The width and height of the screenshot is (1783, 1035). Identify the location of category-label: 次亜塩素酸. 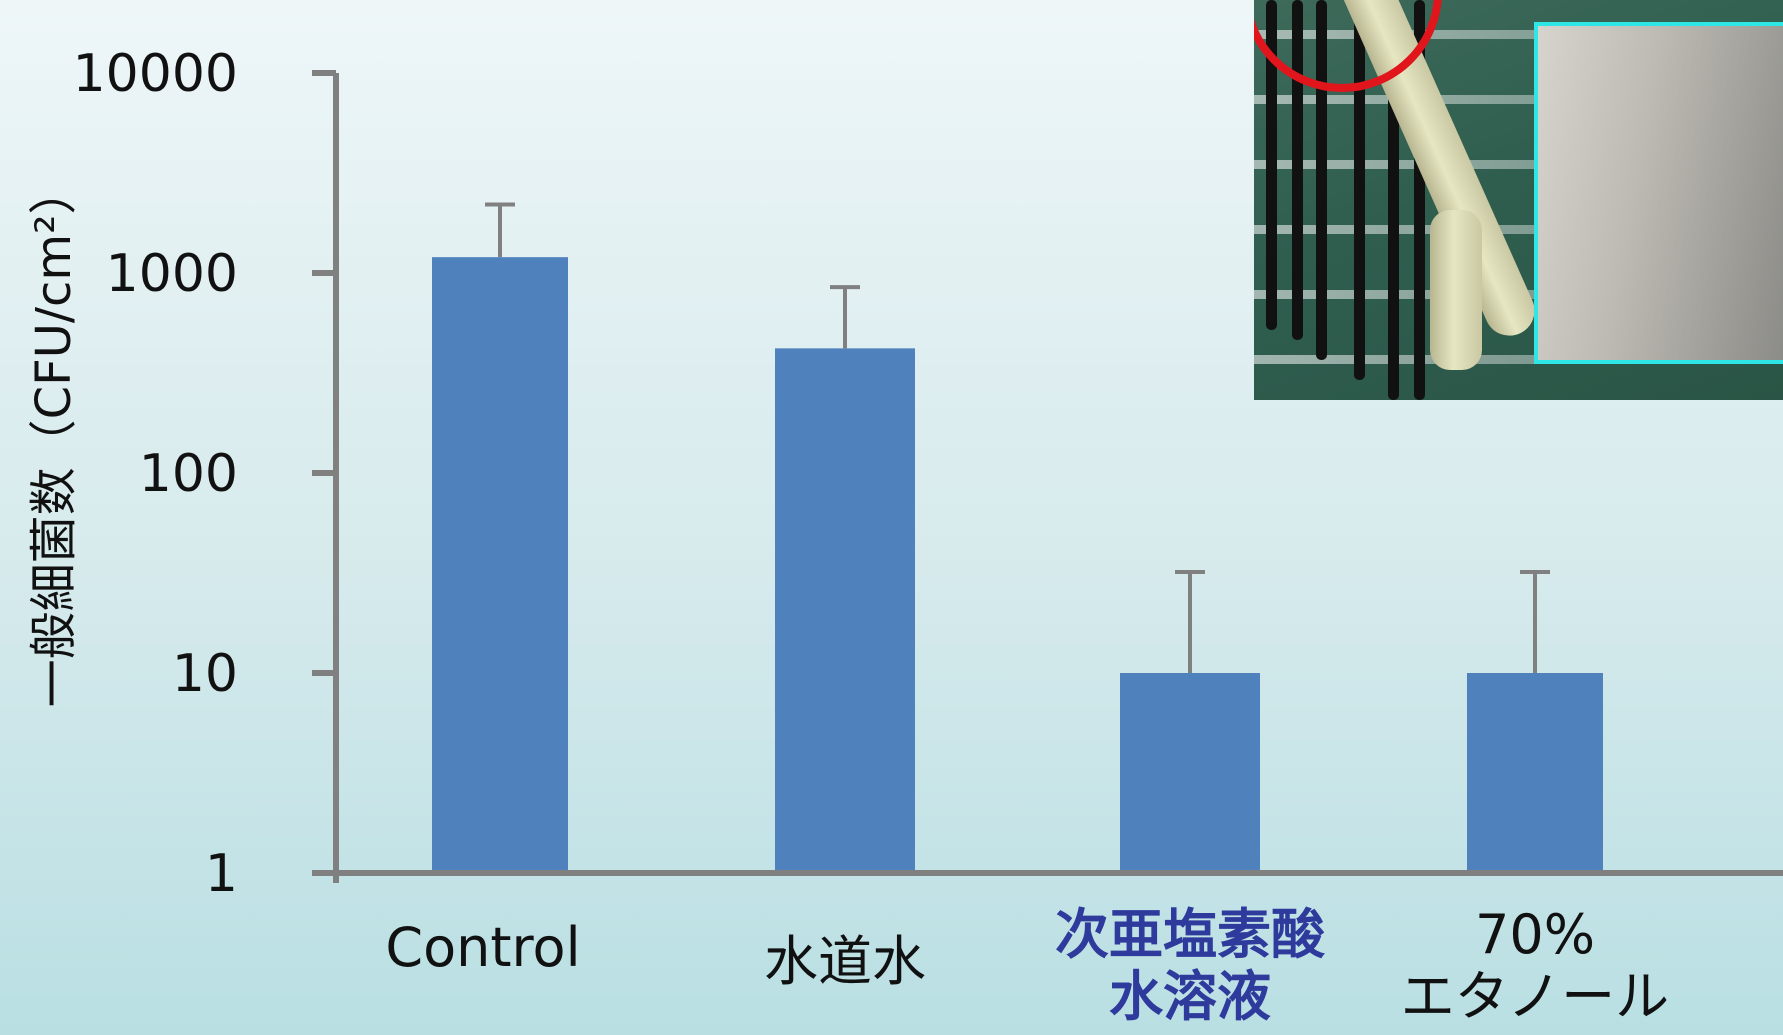
(1190, 934).